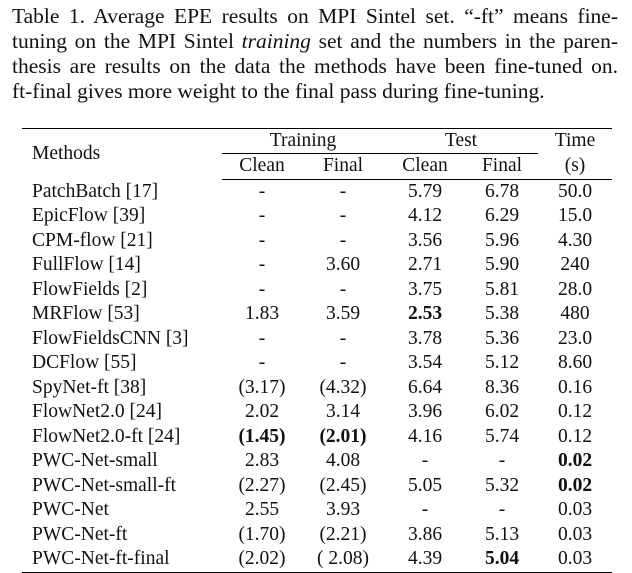  I want to click on table-cell: (2.02), so click(262, 559).